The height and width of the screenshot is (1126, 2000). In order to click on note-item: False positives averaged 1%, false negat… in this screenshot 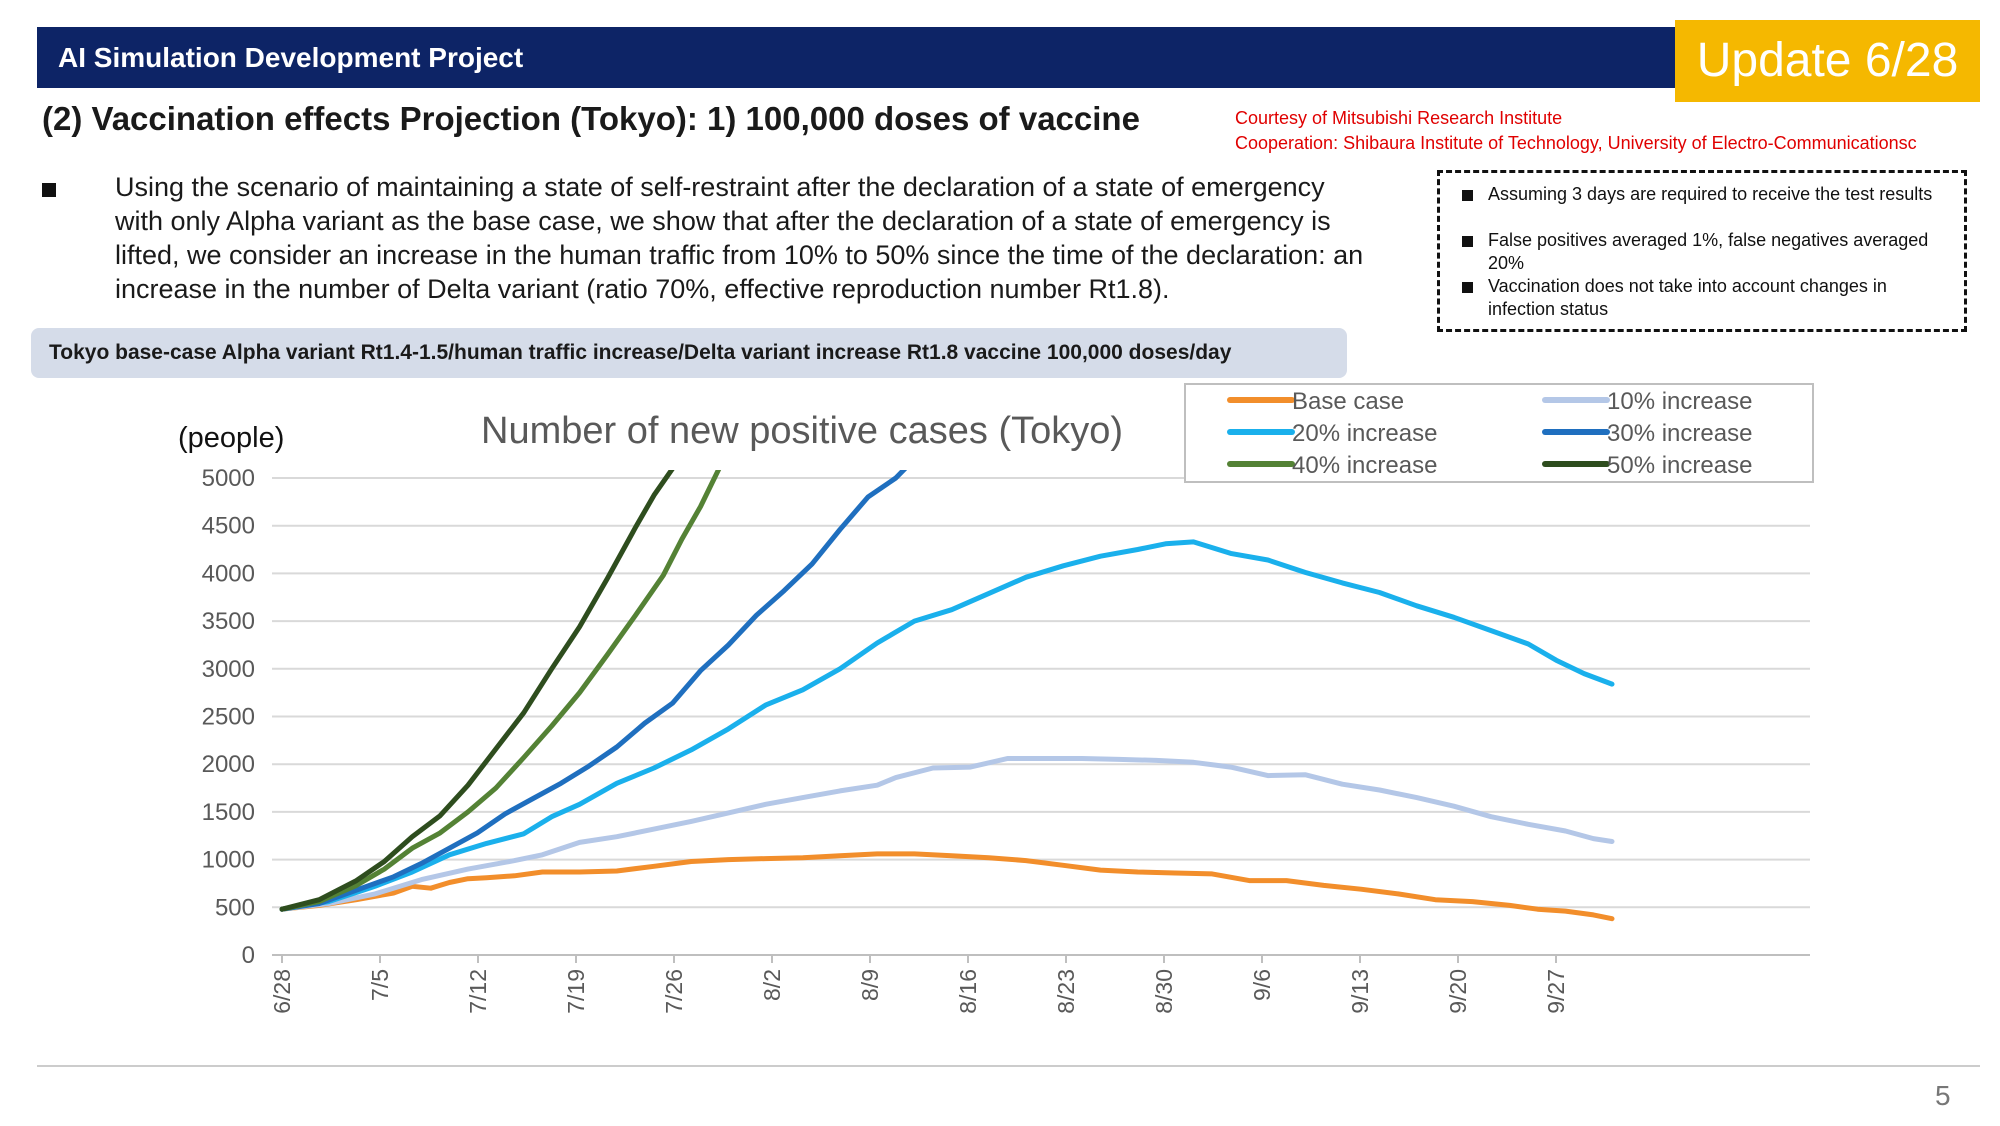, I will do `click(1708, 251)`.